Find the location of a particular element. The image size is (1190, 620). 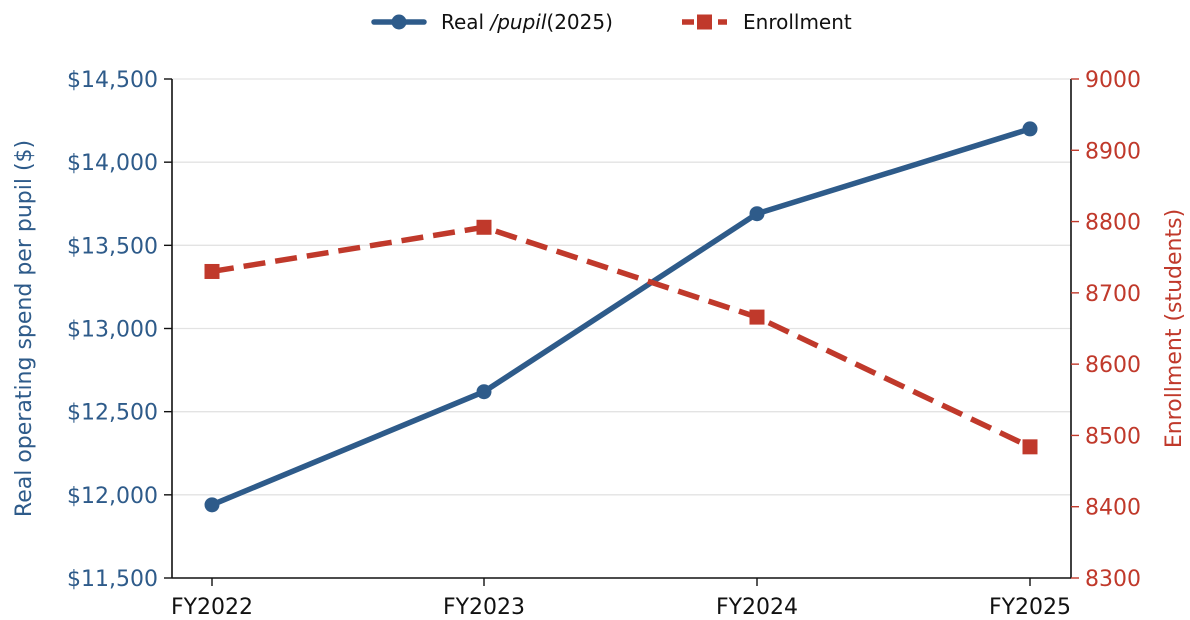

x-tick-label: FY2025 is located at coordinates (1030, 607).